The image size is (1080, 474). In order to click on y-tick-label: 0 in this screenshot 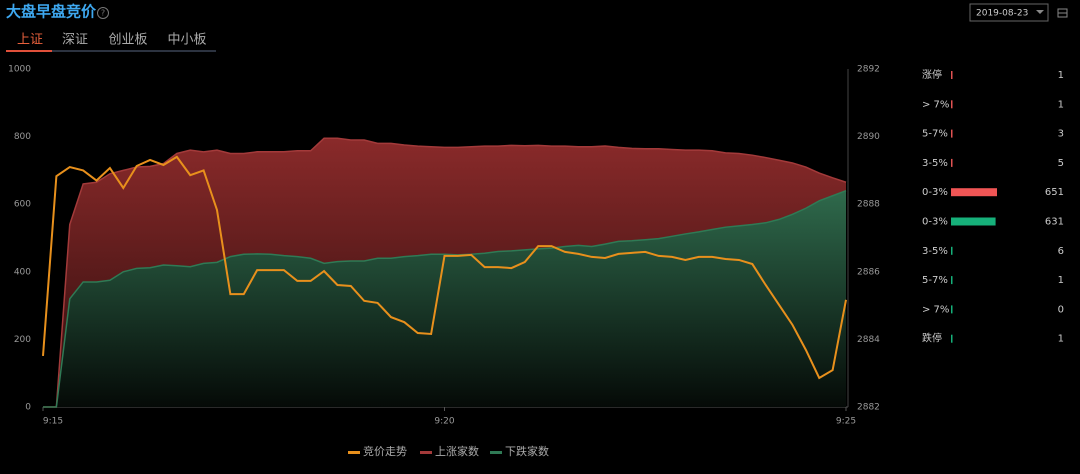, I will do `click(28, 408)`.